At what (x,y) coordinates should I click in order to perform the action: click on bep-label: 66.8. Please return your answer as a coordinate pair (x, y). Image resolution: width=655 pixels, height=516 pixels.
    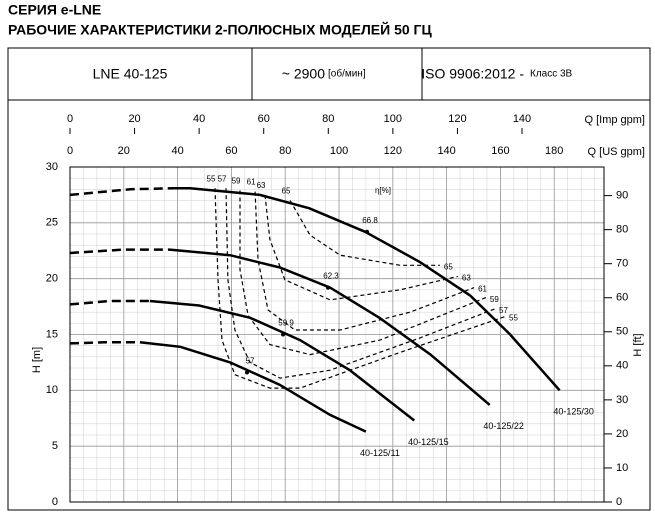
    Looking at the image, I should click on (370, 220).